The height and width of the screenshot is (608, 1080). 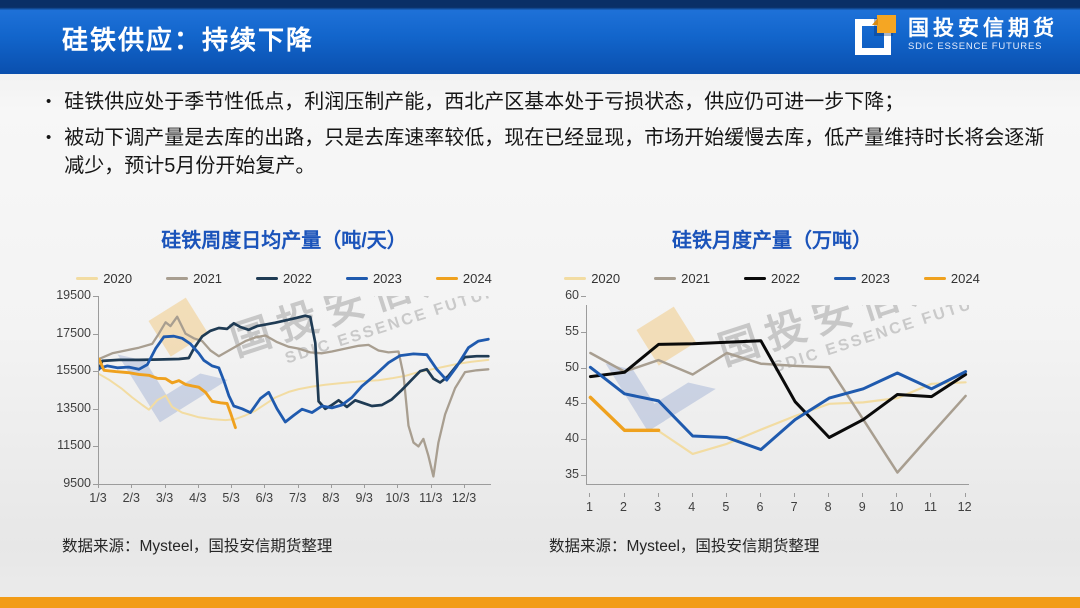 I want to click on x-tick-label: 1, so click(x=589, y=507).